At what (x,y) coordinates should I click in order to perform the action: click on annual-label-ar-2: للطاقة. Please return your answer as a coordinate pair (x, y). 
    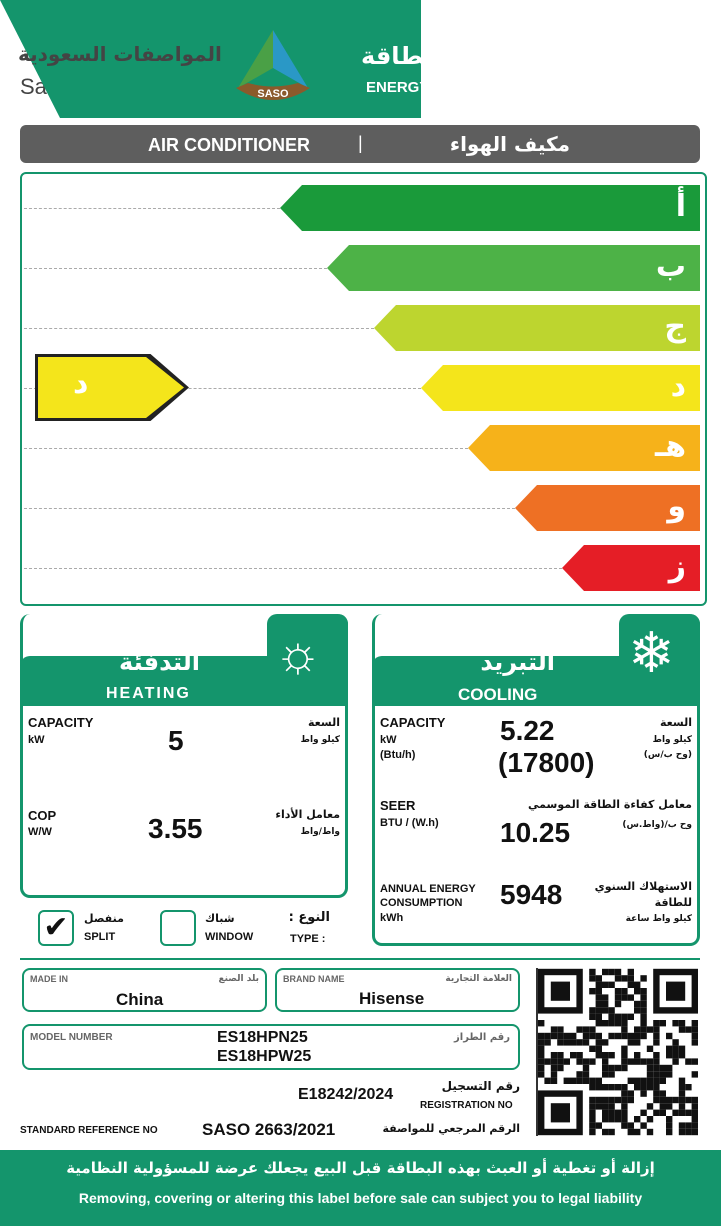
    Looking at the image, I should click on (673, 902).